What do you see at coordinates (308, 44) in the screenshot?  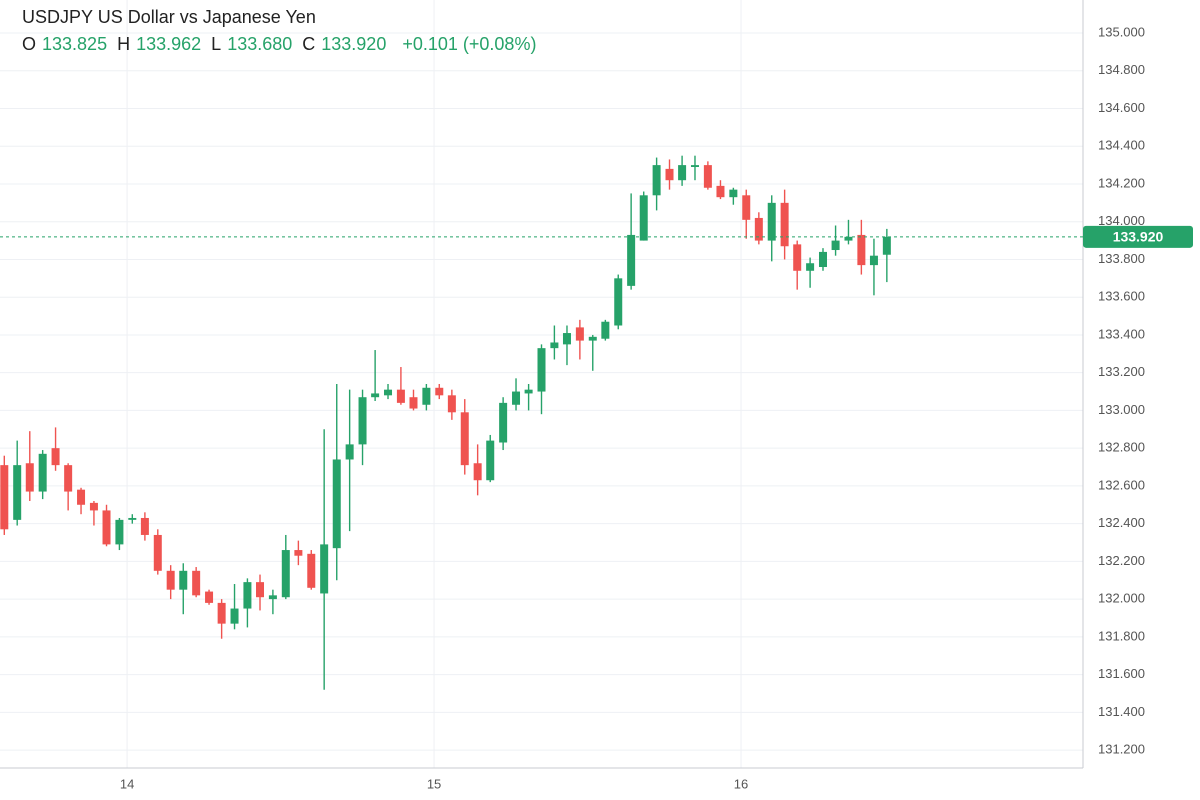 I see `ohlc-key: C` at bounding box center [308, 44].